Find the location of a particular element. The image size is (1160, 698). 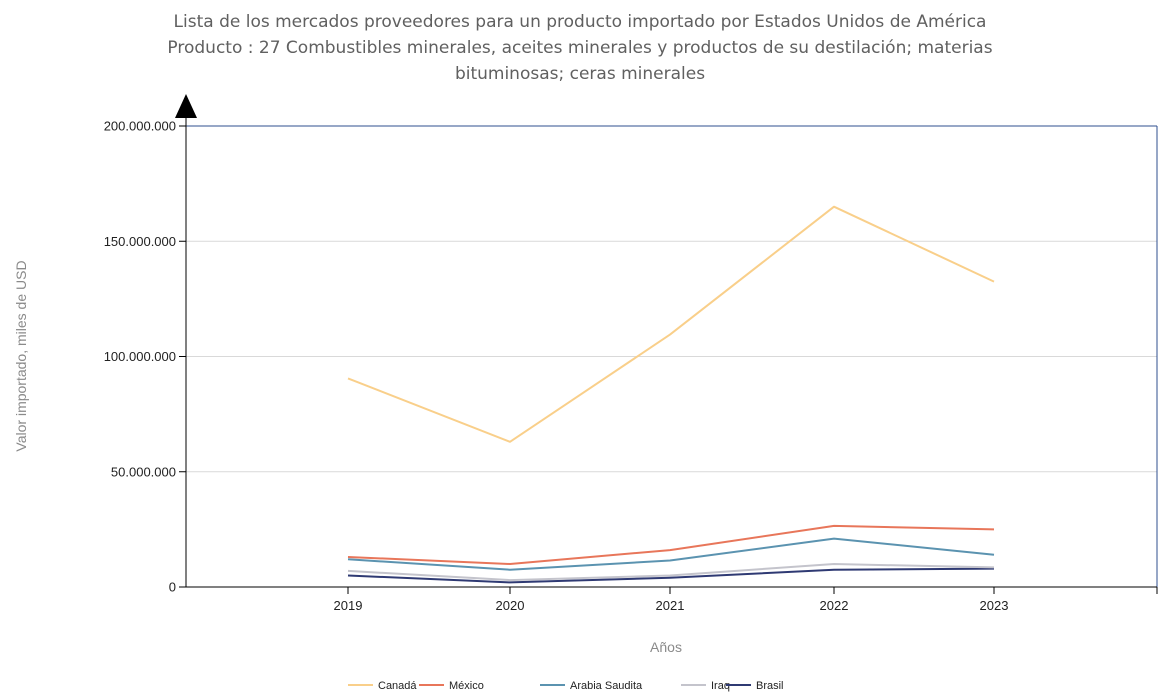

series-line-iraq is located at coordinates (671, 572).